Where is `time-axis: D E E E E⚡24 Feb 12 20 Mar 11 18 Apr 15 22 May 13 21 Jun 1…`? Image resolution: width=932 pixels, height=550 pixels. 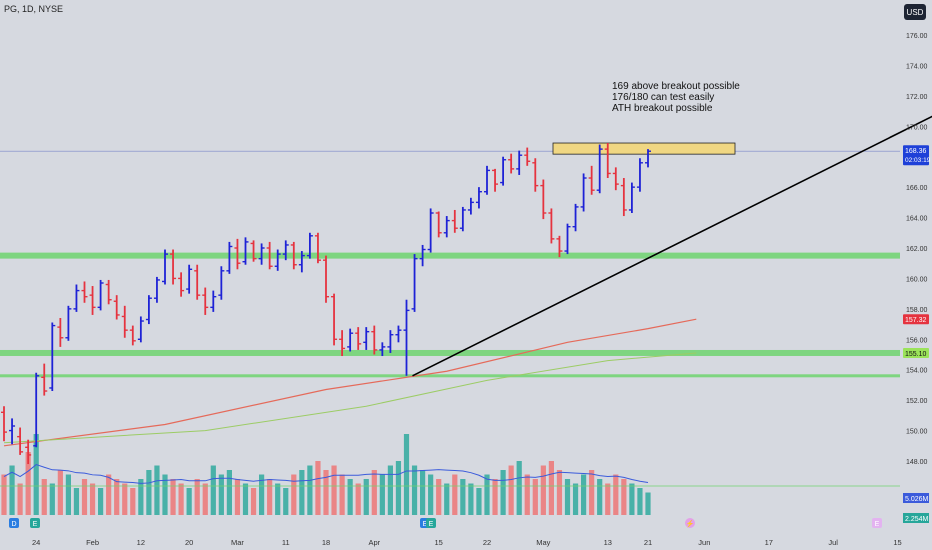
time-axis: D E E E E⚡24 Feb 12 20 Mar 11 18 Apr 15 22 May 13 21 Jun 1… is located at coordinates (466, 534).